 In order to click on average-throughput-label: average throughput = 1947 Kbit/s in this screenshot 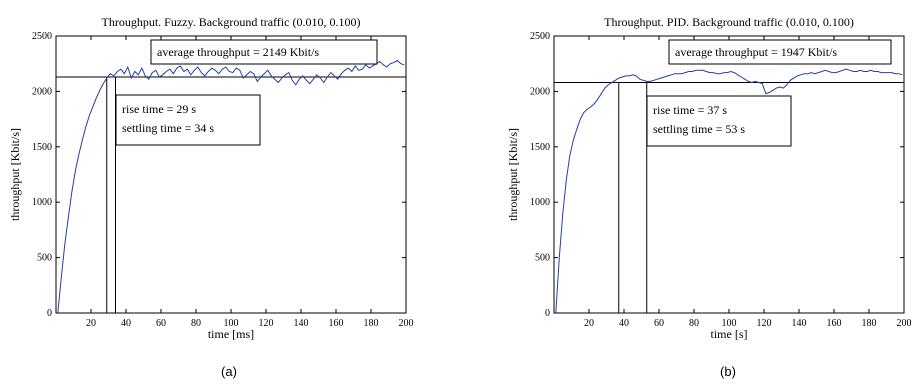, I will do `click(756, 52)`.